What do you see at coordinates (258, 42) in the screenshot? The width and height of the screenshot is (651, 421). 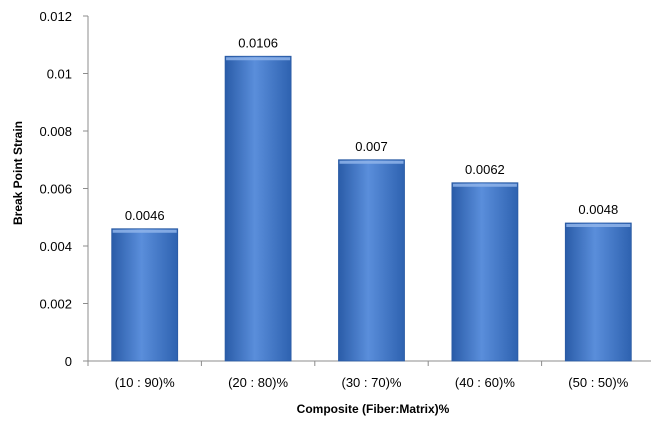 I see `data-label: 0.0106` at bounding box center [258, 42].